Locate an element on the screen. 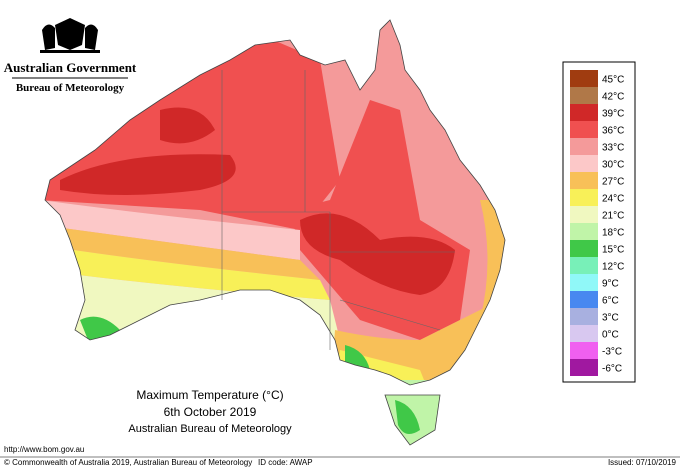  legend-label: 30°C is located at coordinates (613, 165).